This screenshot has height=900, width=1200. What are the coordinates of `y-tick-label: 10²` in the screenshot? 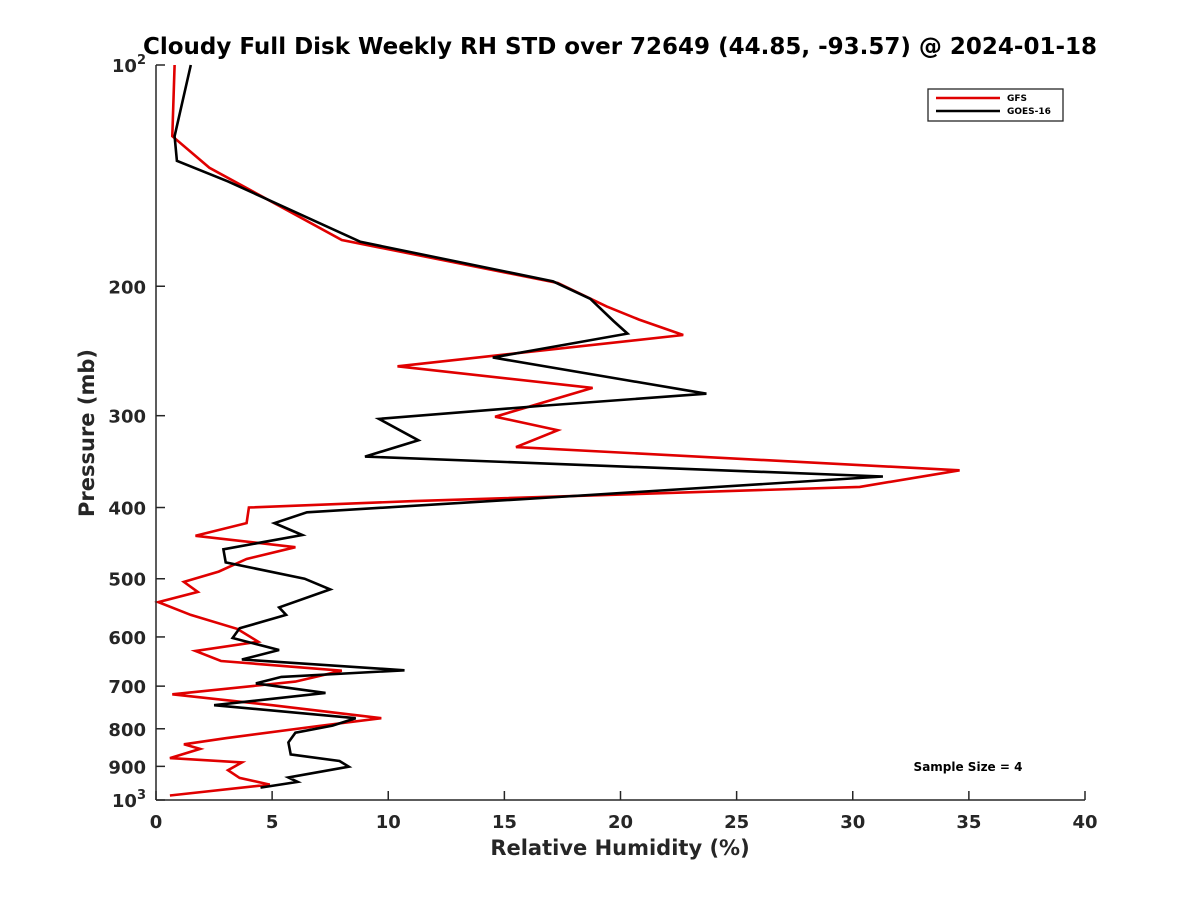 It's located at (129, 65).